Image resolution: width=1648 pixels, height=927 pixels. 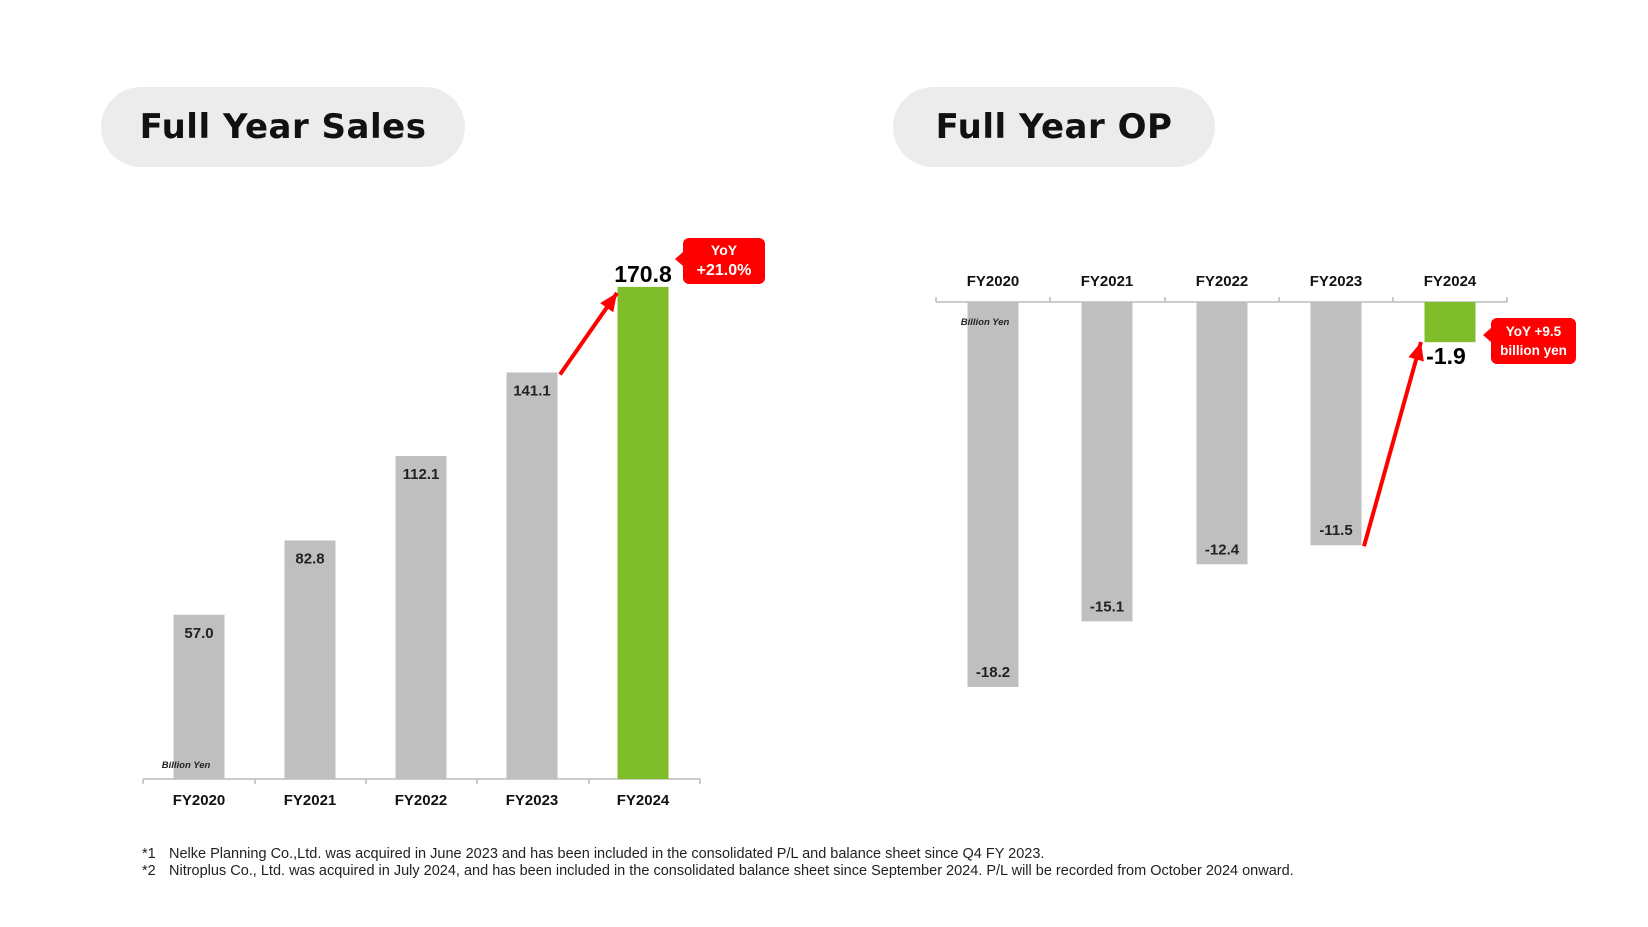 I want to click on sales-chart-title: Full Year Sales, so click(x=283, y=127).